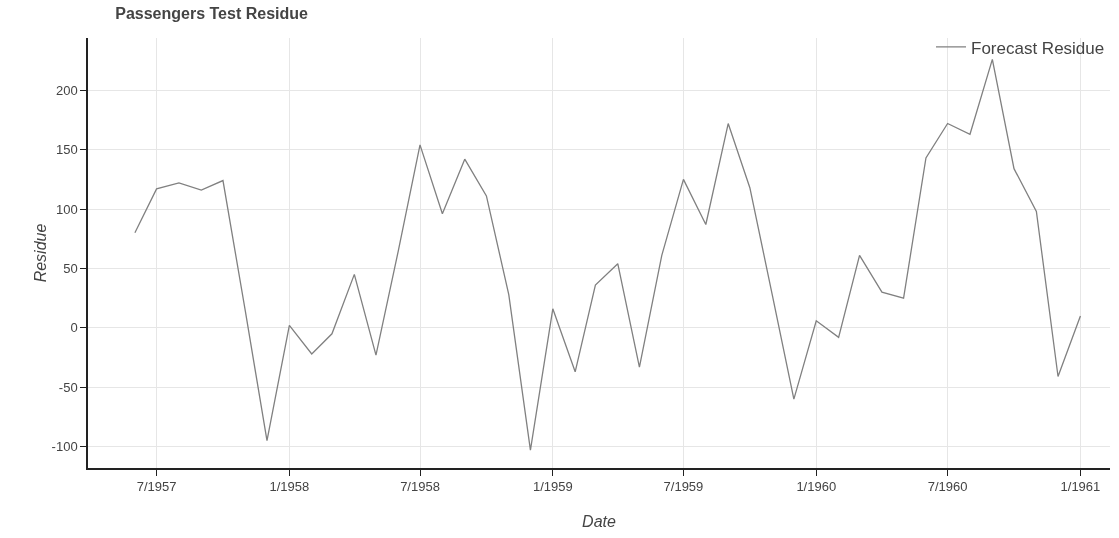 The width and height of the screenshot is (1119, 538). Describe the element at coordinates (420, 487) in the screenshot. I see `x-tick-label: 7/1958` at that location.